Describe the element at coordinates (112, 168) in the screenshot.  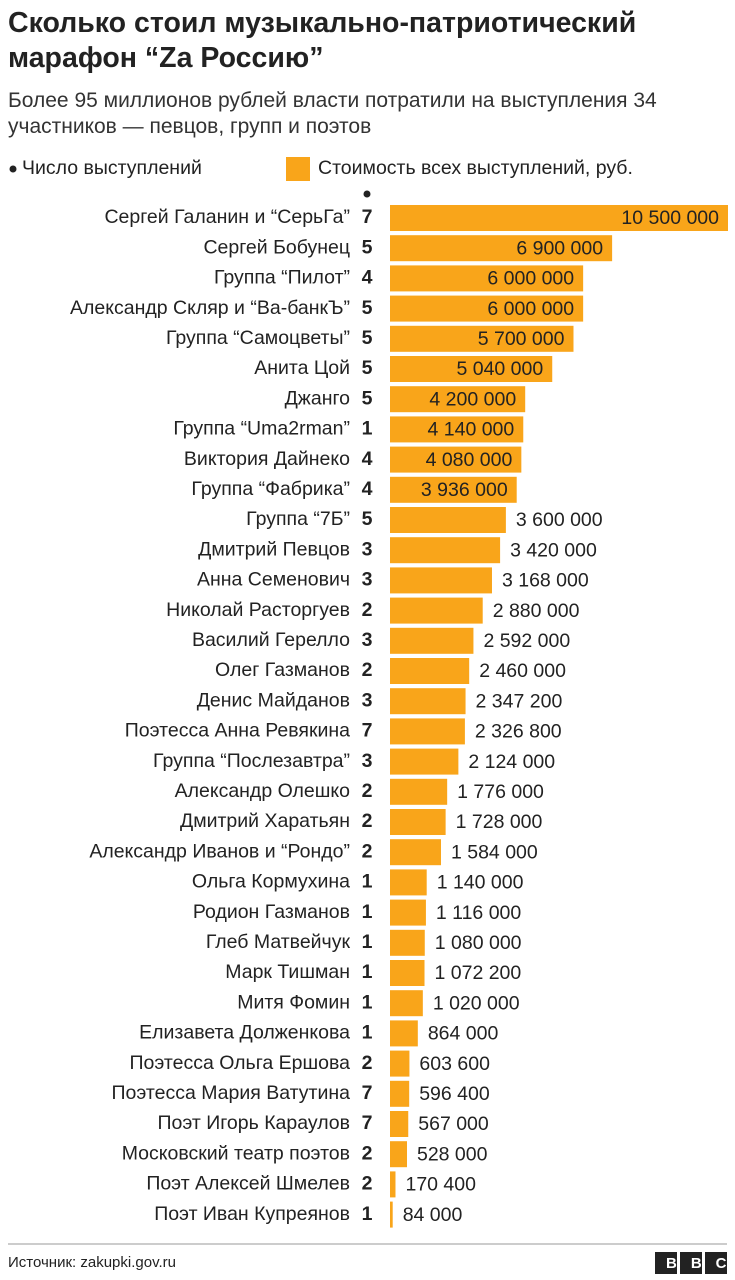
I see `legend-label: Число выступлений` at that location.